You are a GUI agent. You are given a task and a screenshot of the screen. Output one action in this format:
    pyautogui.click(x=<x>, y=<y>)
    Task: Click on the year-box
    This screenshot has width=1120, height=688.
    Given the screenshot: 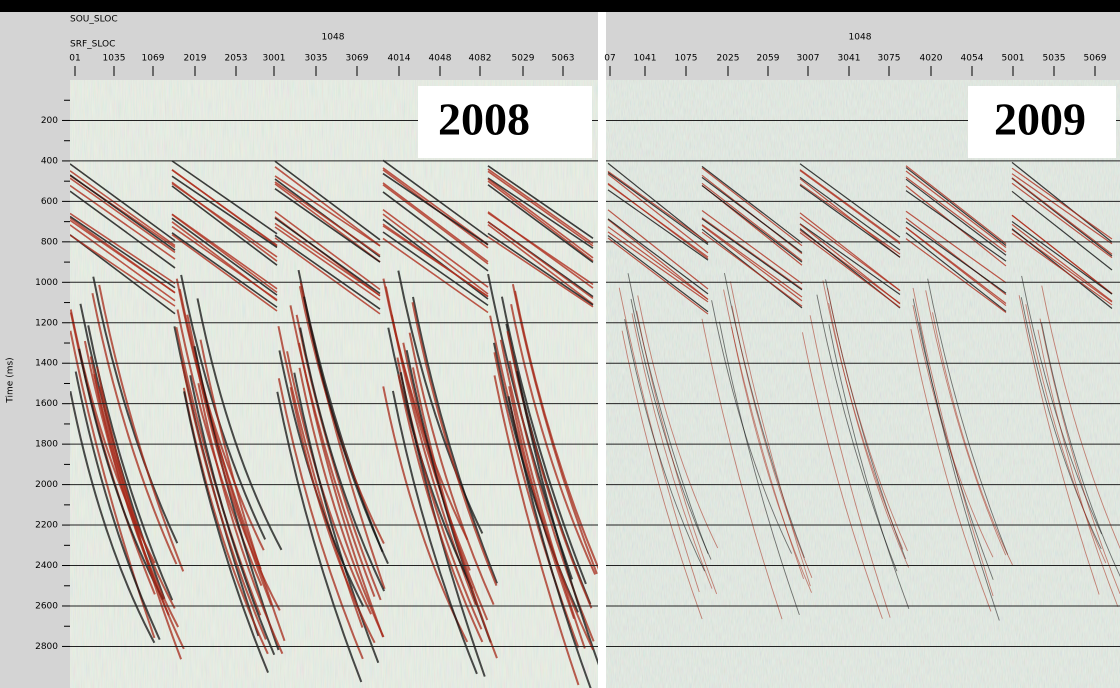 What is the action you would take?
    pyautogui.click(x=1042, y=122)
    